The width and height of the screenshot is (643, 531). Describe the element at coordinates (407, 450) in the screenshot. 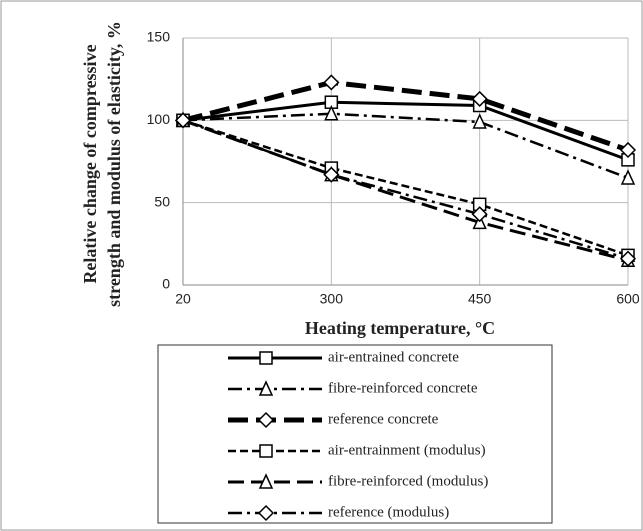

I see `legend-label: air-entrainment (modulus)` at that location.